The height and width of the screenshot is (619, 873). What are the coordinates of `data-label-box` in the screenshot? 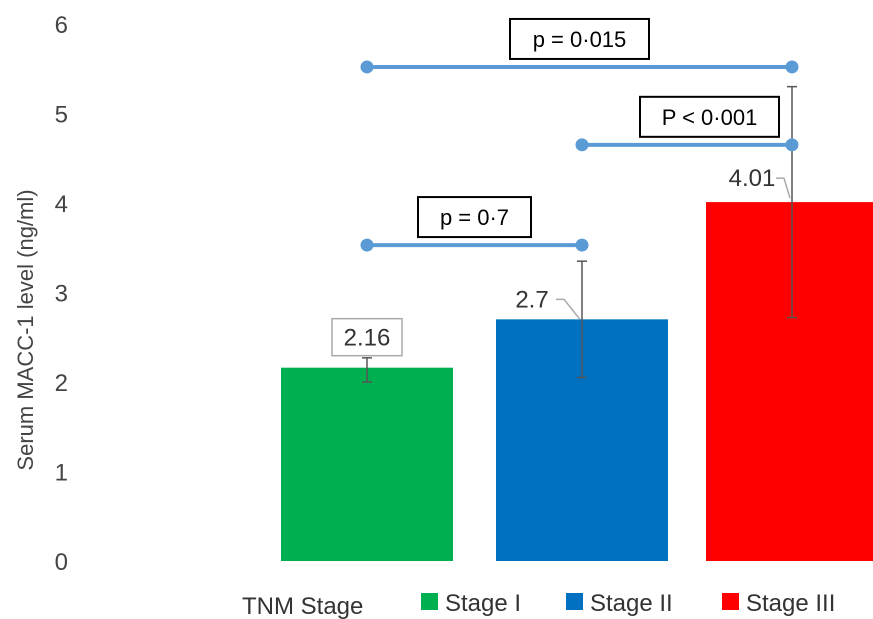 It's located at (367, 337).